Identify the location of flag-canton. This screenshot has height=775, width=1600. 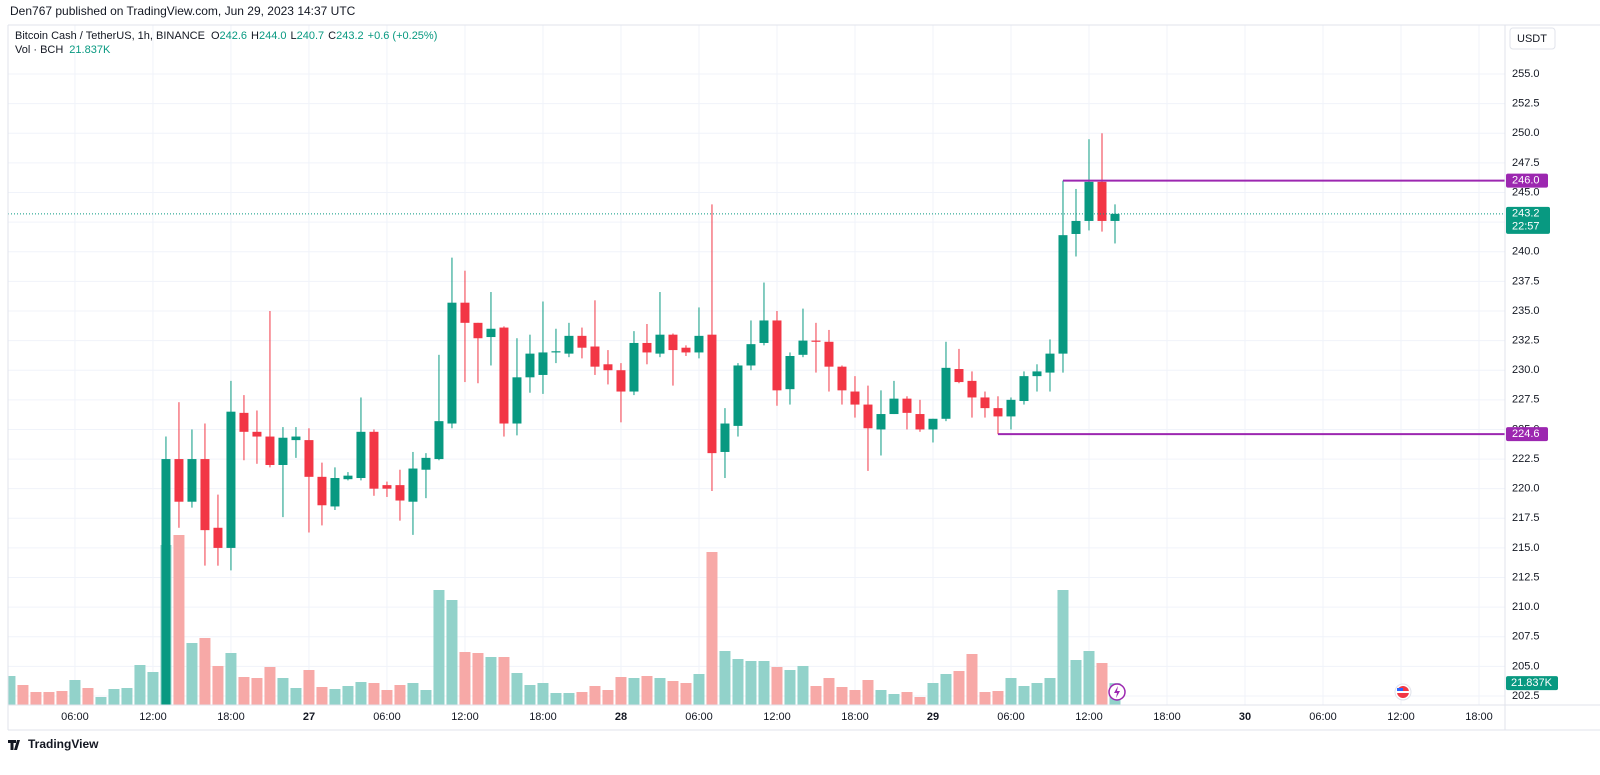
(1400, 689).